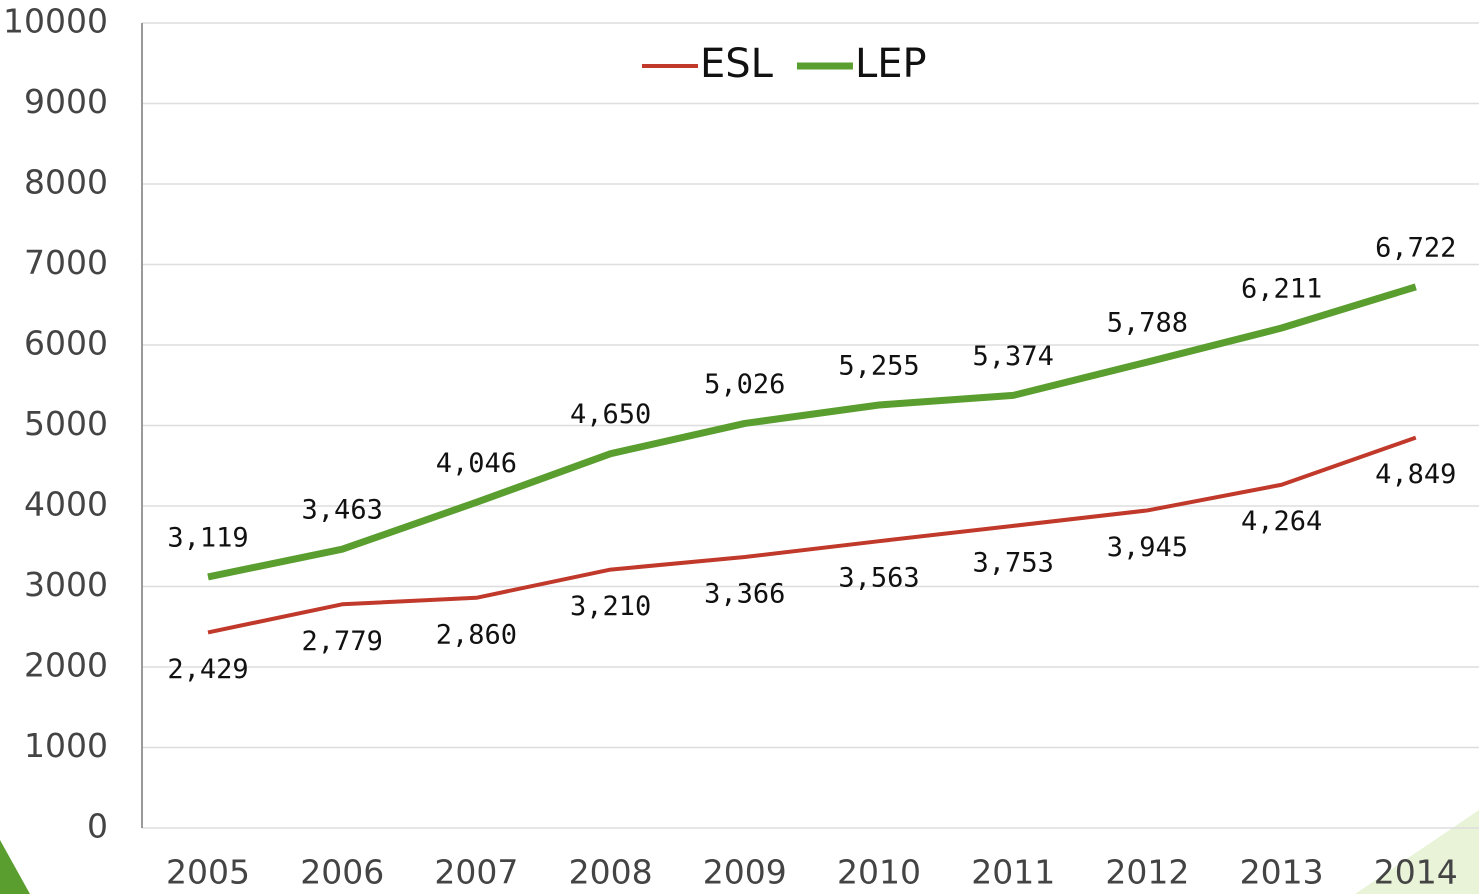  Describe the element at coordinates (55, 21) in the screenshot. I see `y-tick-label: 10000` at that location.